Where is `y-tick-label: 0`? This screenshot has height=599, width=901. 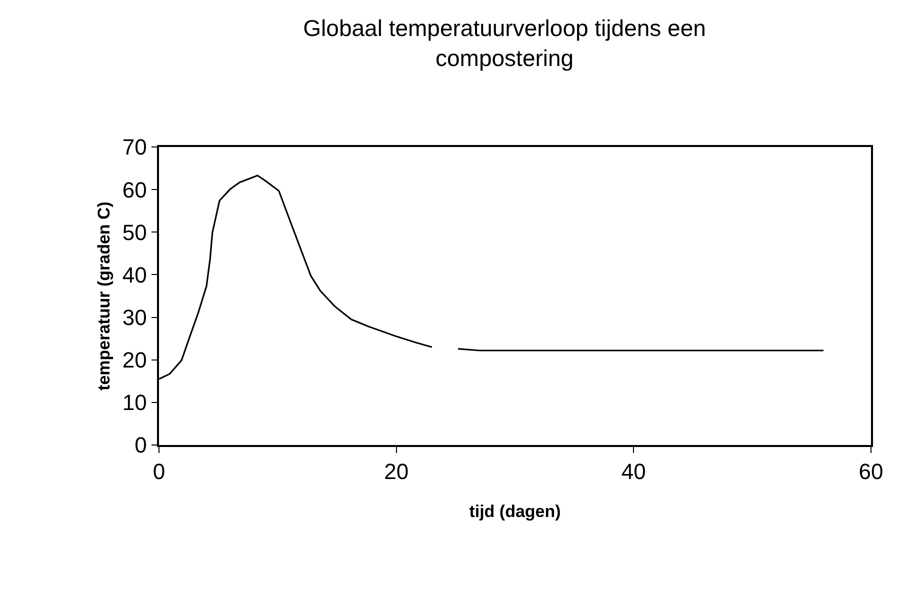 y-tick-label: 0 is located at coordinates (140, 445).